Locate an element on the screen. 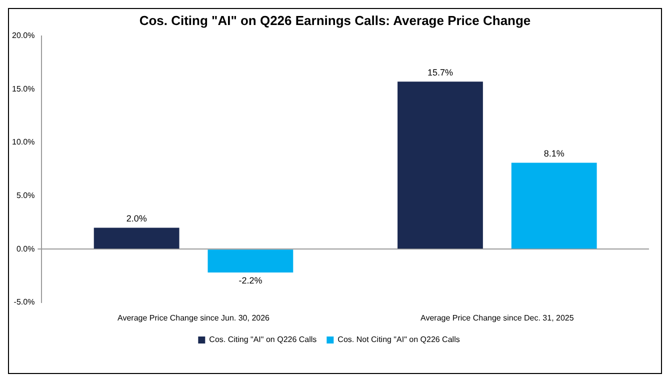  y-tick-label: 0.0% is located at coordinates (25, 249).